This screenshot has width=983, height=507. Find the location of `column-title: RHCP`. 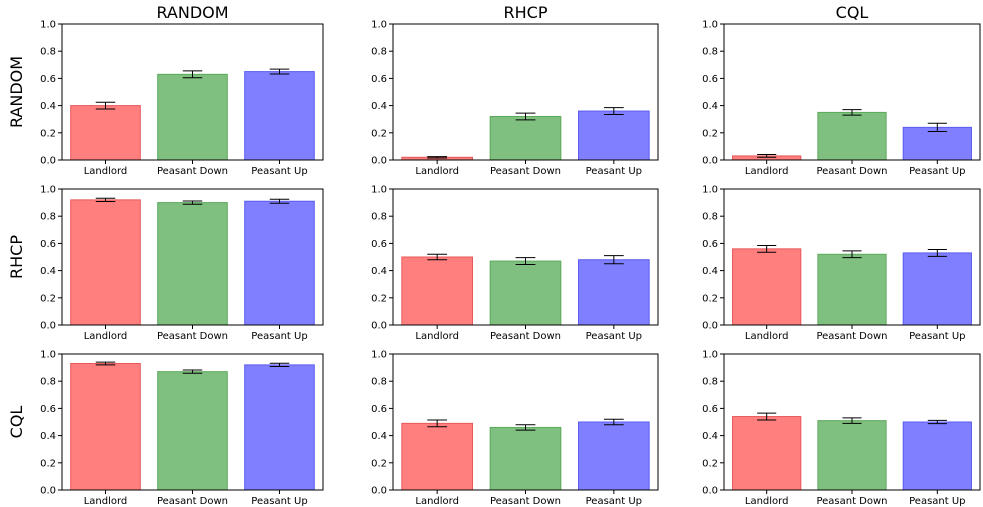

column-title: RHCP is located at coordinates (526, 12).